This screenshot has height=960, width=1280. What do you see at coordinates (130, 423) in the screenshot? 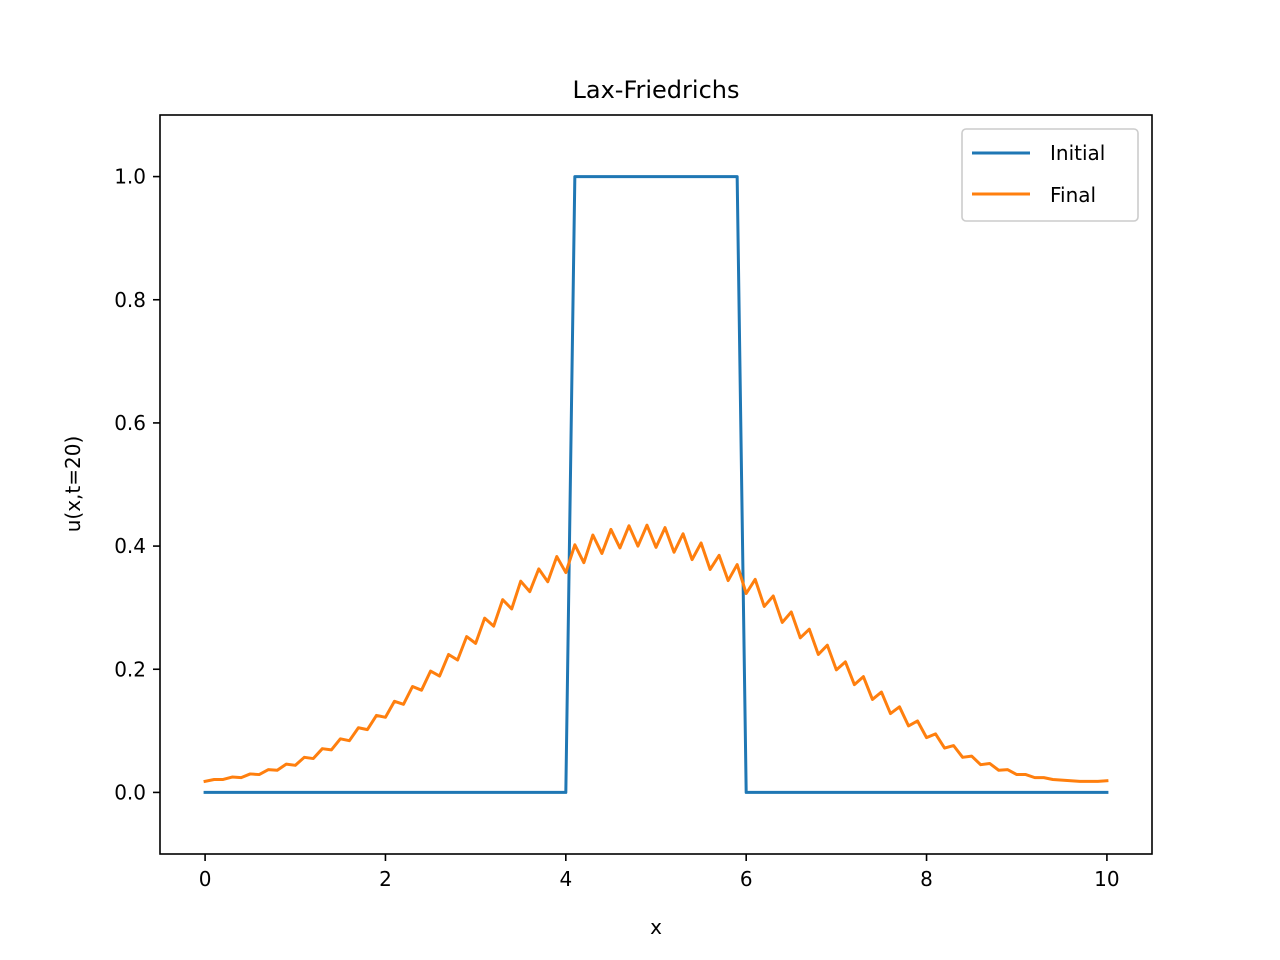
I see `y-tick-label: 0.6` at bounding box center [130, 423].